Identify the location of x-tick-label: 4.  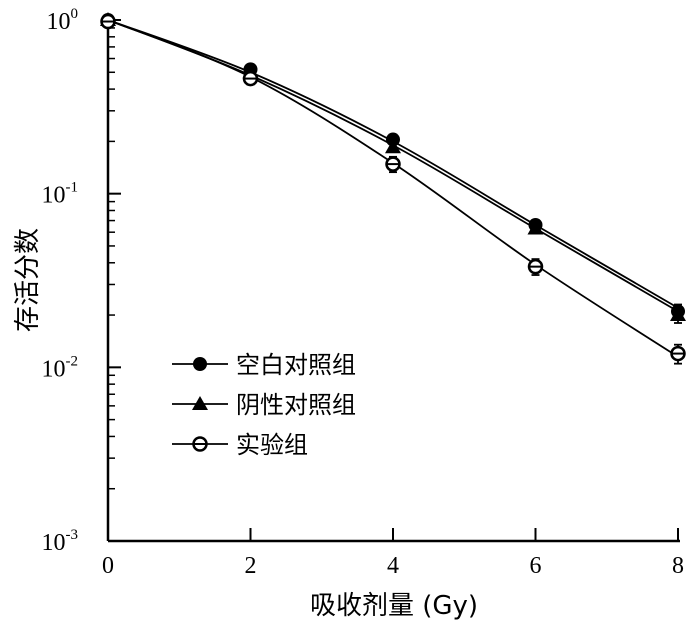
(393, 566).